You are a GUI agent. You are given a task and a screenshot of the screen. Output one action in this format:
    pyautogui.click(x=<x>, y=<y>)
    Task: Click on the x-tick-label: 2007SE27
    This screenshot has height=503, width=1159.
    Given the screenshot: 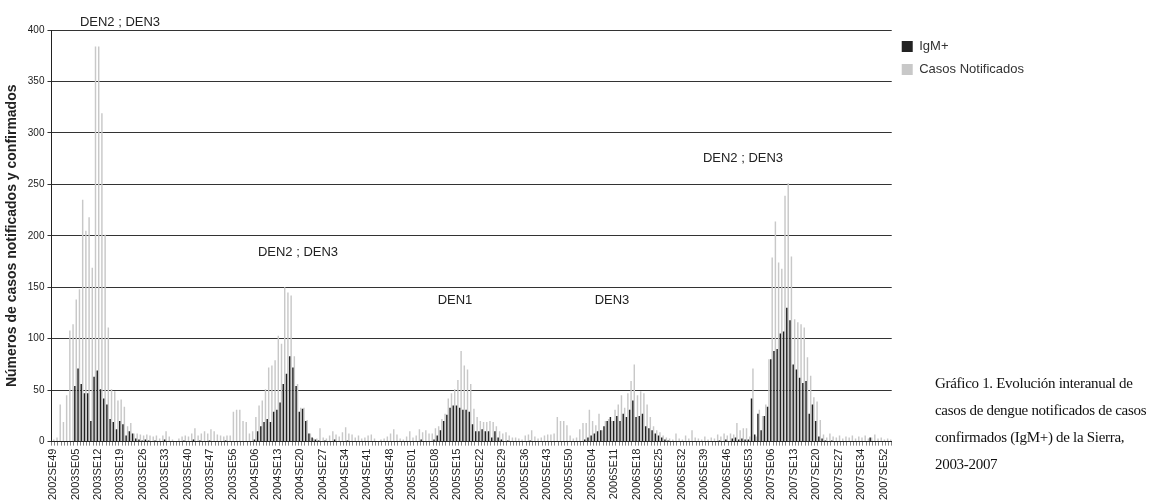 What is the action you would take?
    pyautogui.click(x=837, y=474)
    